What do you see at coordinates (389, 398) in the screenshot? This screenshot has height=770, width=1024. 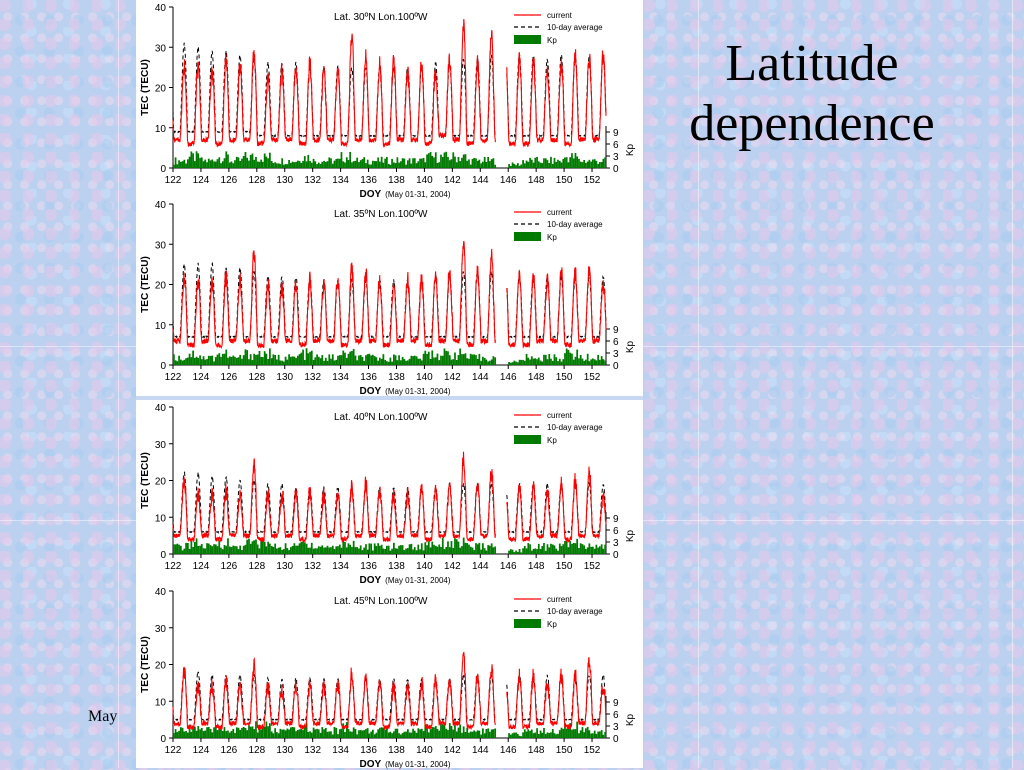 I see `panel-separator` at bounding box center [389, 398].